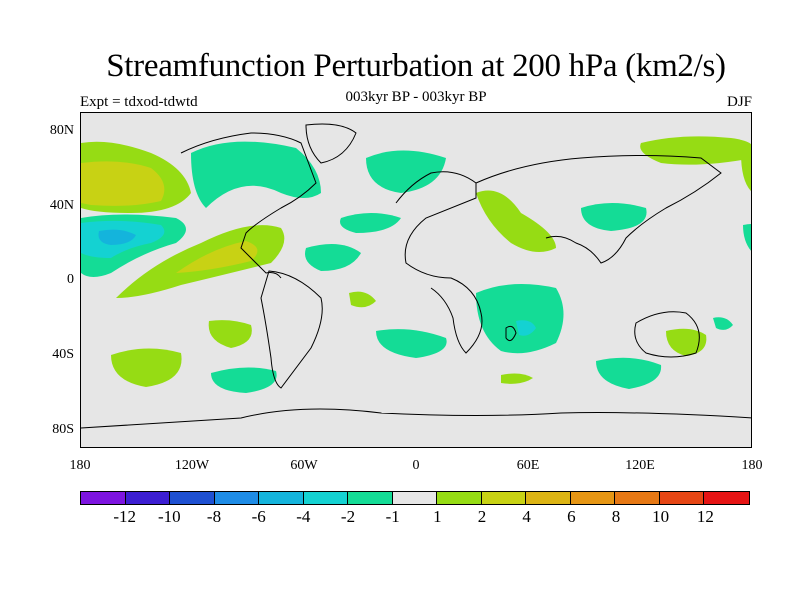 Image resolution: width=800 pixels, height=600 pixels. Describe the element at coordinates (747, 237) in the screenshot. I see `region-east-edge-negative` at that location.